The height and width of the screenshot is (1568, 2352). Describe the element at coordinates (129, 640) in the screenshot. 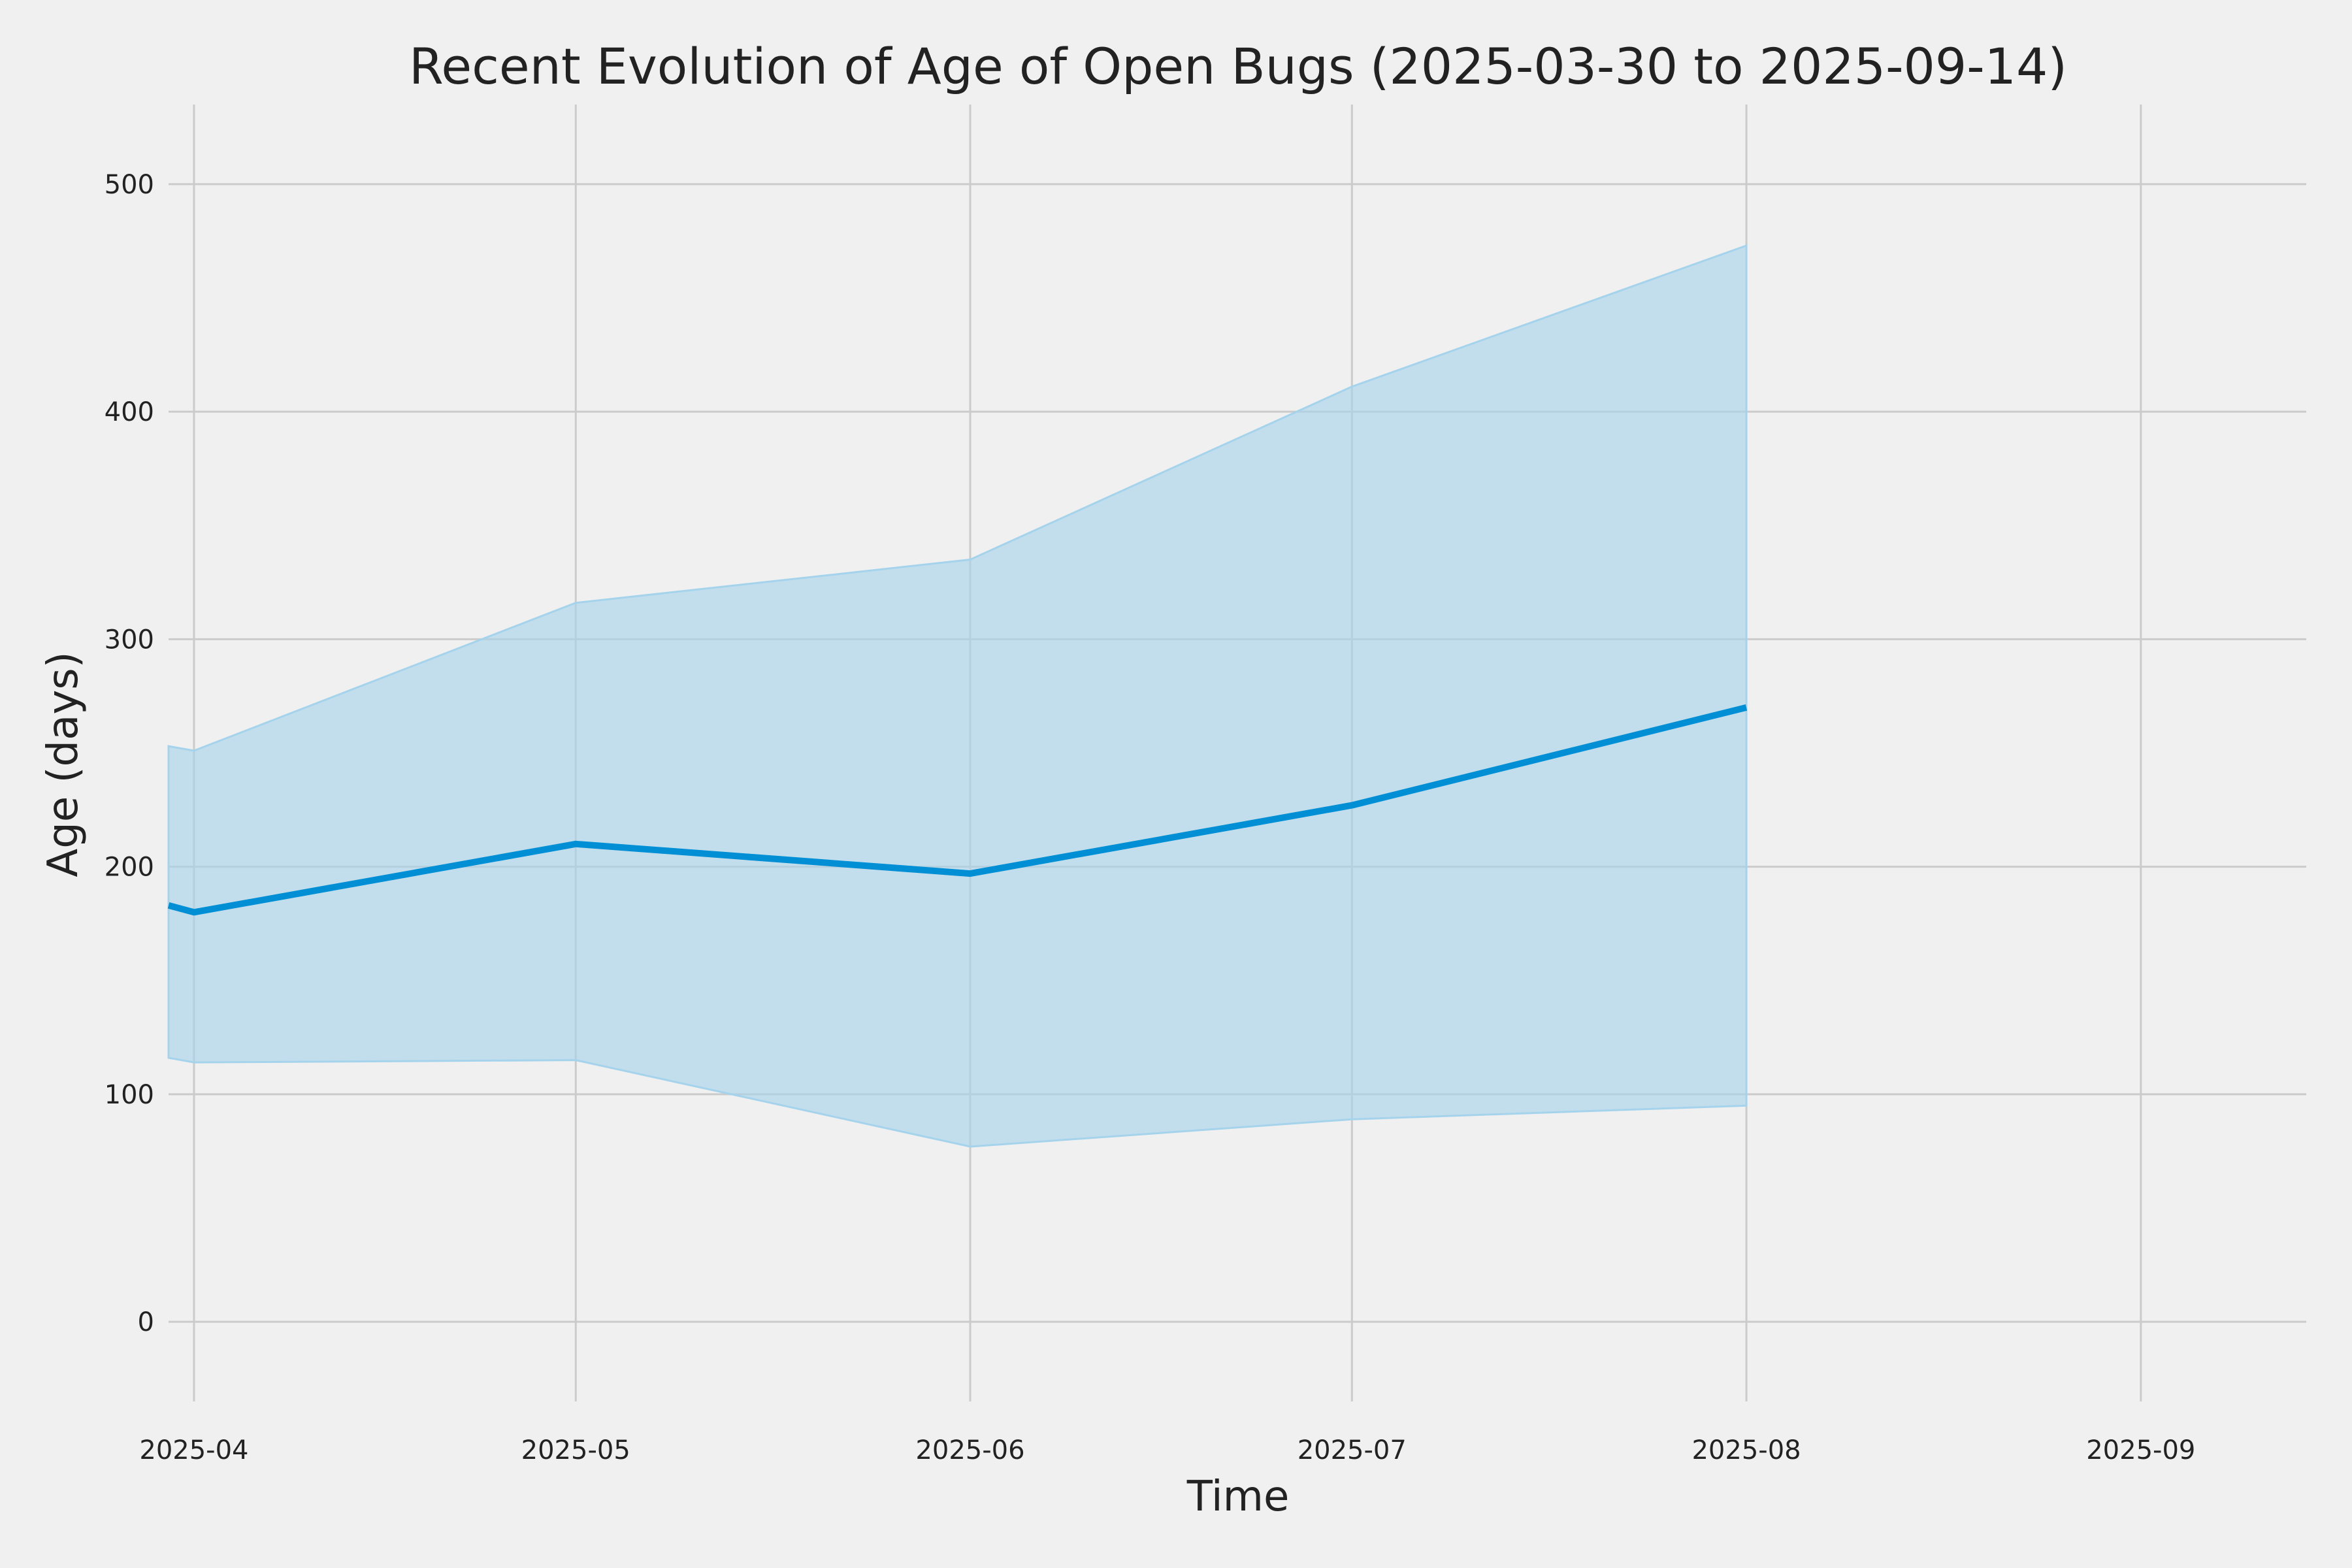

I see `y-tick-label: 300` at that location.